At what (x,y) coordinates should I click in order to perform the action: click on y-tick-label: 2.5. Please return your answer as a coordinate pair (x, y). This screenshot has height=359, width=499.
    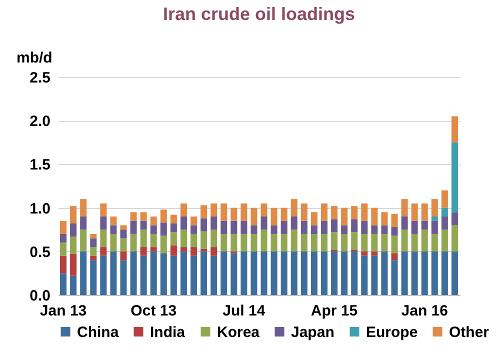
    Looking at the image, I should click on (40, 78).